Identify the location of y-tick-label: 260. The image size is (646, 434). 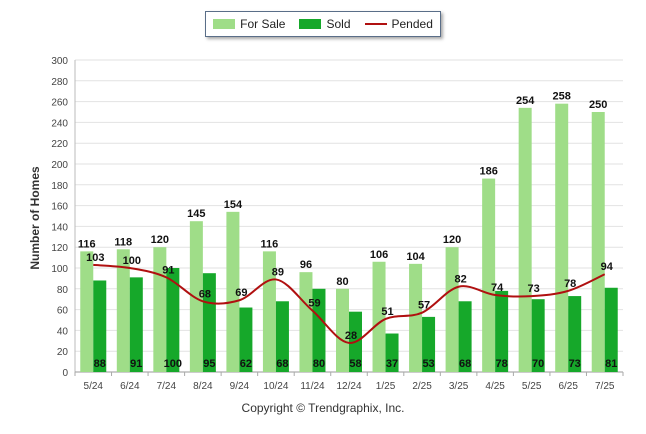
(59, 103).